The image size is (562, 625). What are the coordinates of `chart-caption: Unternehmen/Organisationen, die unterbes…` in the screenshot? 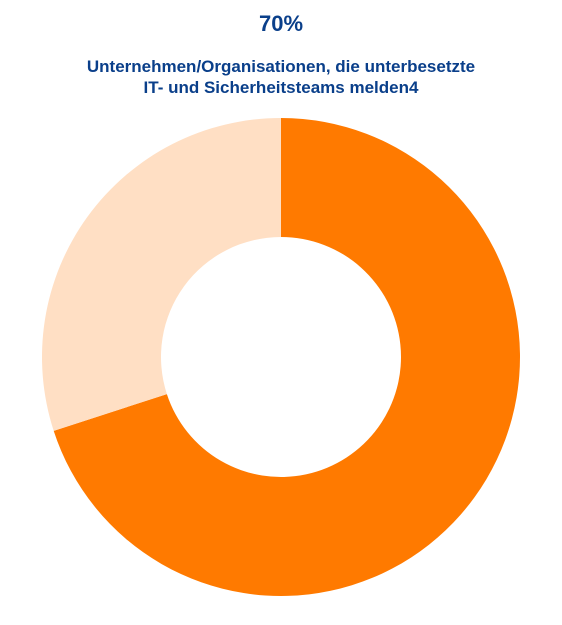 It's located at (281, 77).